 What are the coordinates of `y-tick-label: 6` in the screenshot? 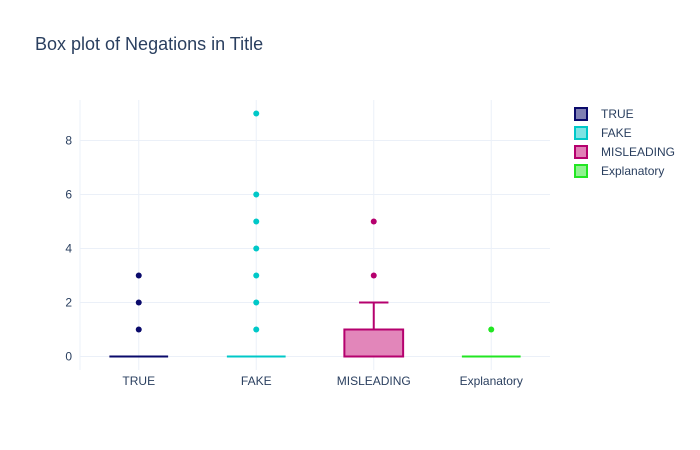 It's located at (68, 195).